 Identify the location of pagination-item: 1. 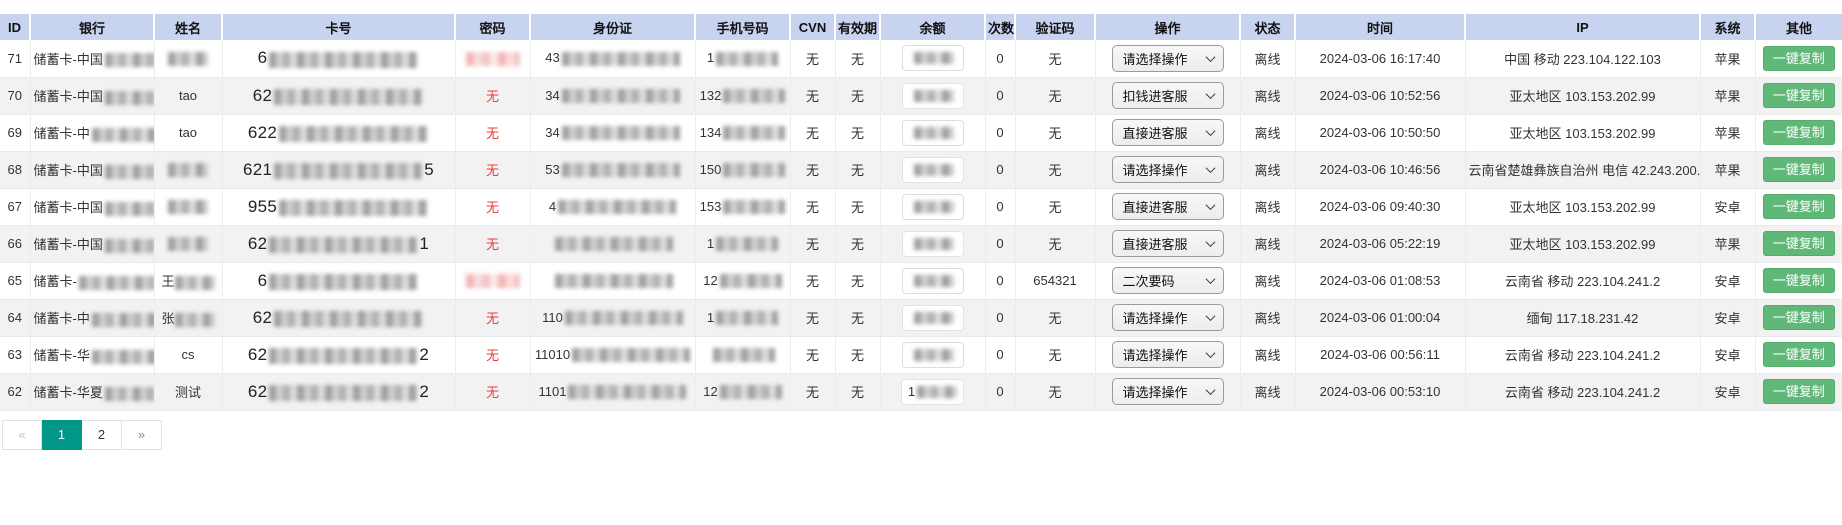
(62, 434).